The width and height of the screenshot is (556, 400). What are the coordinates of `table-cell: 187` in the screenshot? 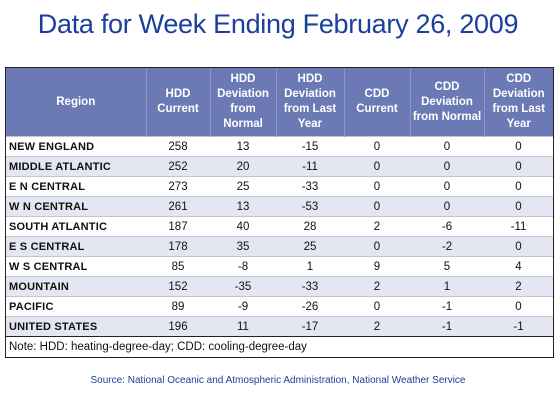 It's located at (178, 226).